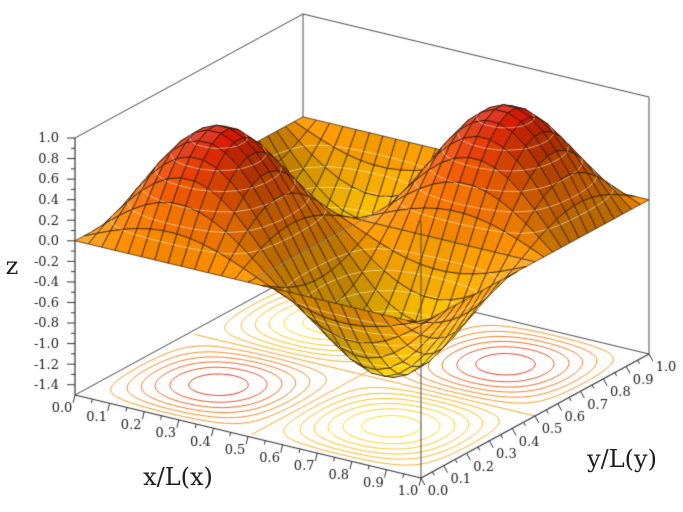 This screenshot has width=683, height=512. I want to click on y-axis-title: y/L(y), so click(622, 459).